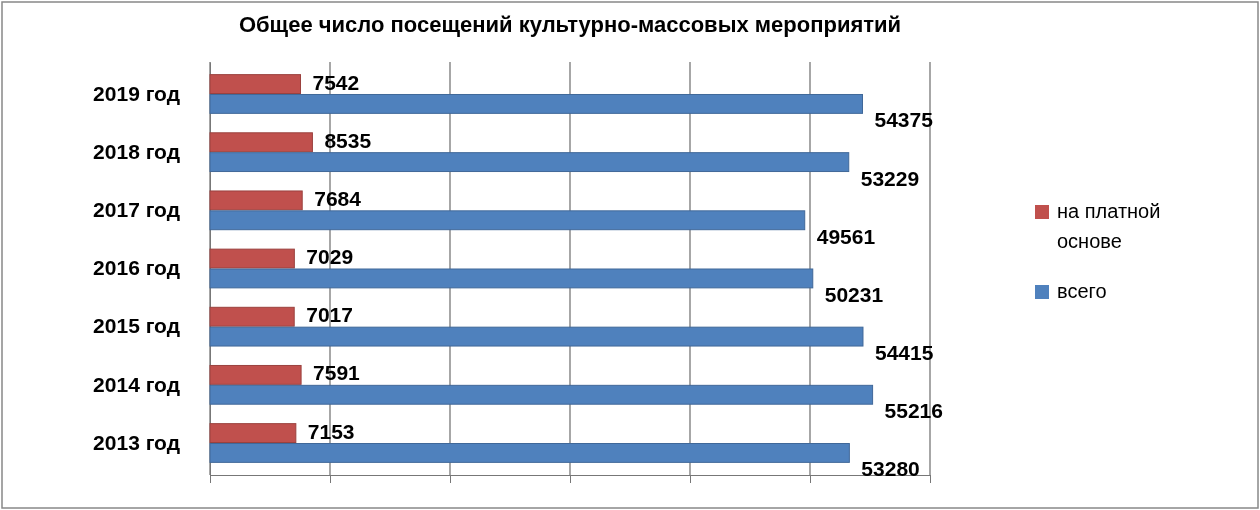 The height and width of the screenshot is (510, 1260). What do you see at coordinates (329, 315) in the screenshot?
I see `data-label: 7017` at bounding box center [329, 315].